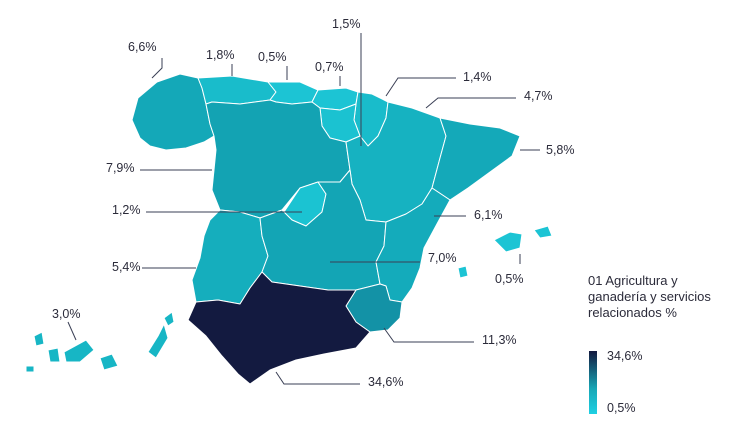 The width and height of the screenshot is (754, 434). Describe the element at coordinates (272, 57) in the screenshot. I see `label-cantabria: 0,5%` at that location.